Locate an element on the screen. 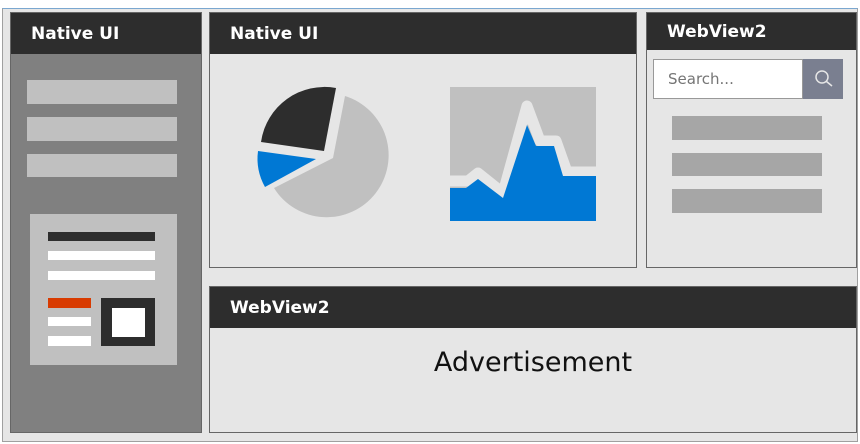  doc-image-icon is located at coordinates (128, 322).